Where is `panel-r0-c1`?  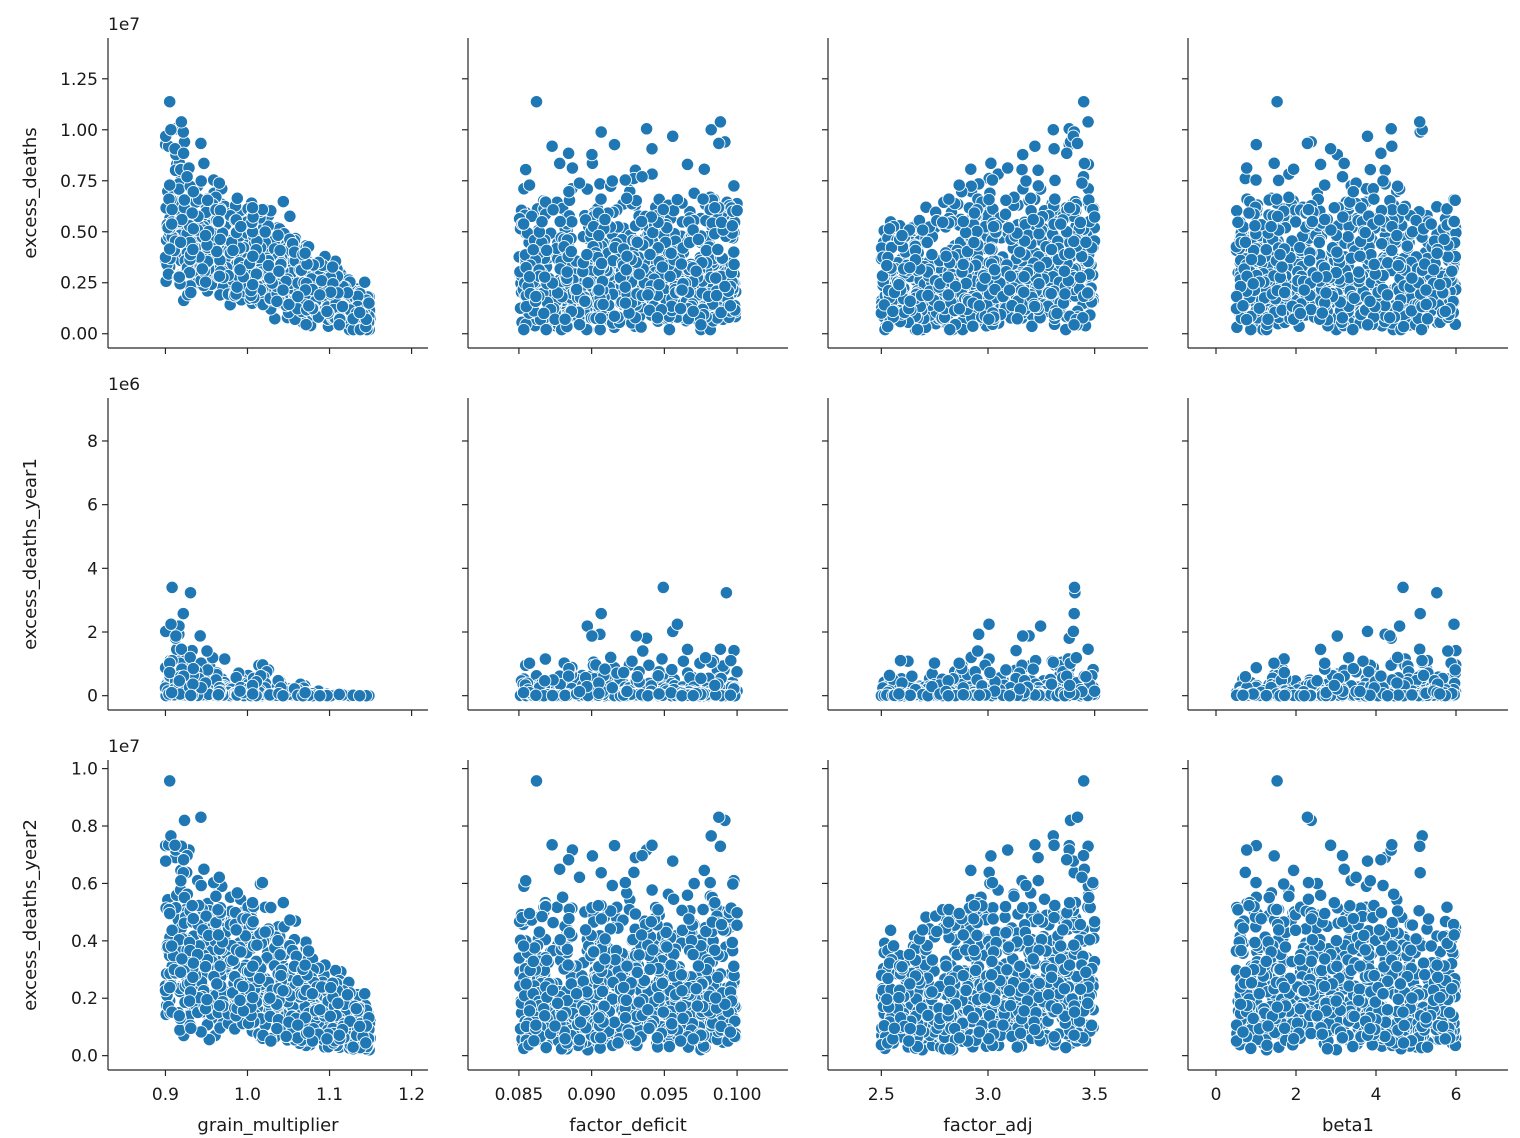
panel-r0-c1 is located at coordinates (625, 196).